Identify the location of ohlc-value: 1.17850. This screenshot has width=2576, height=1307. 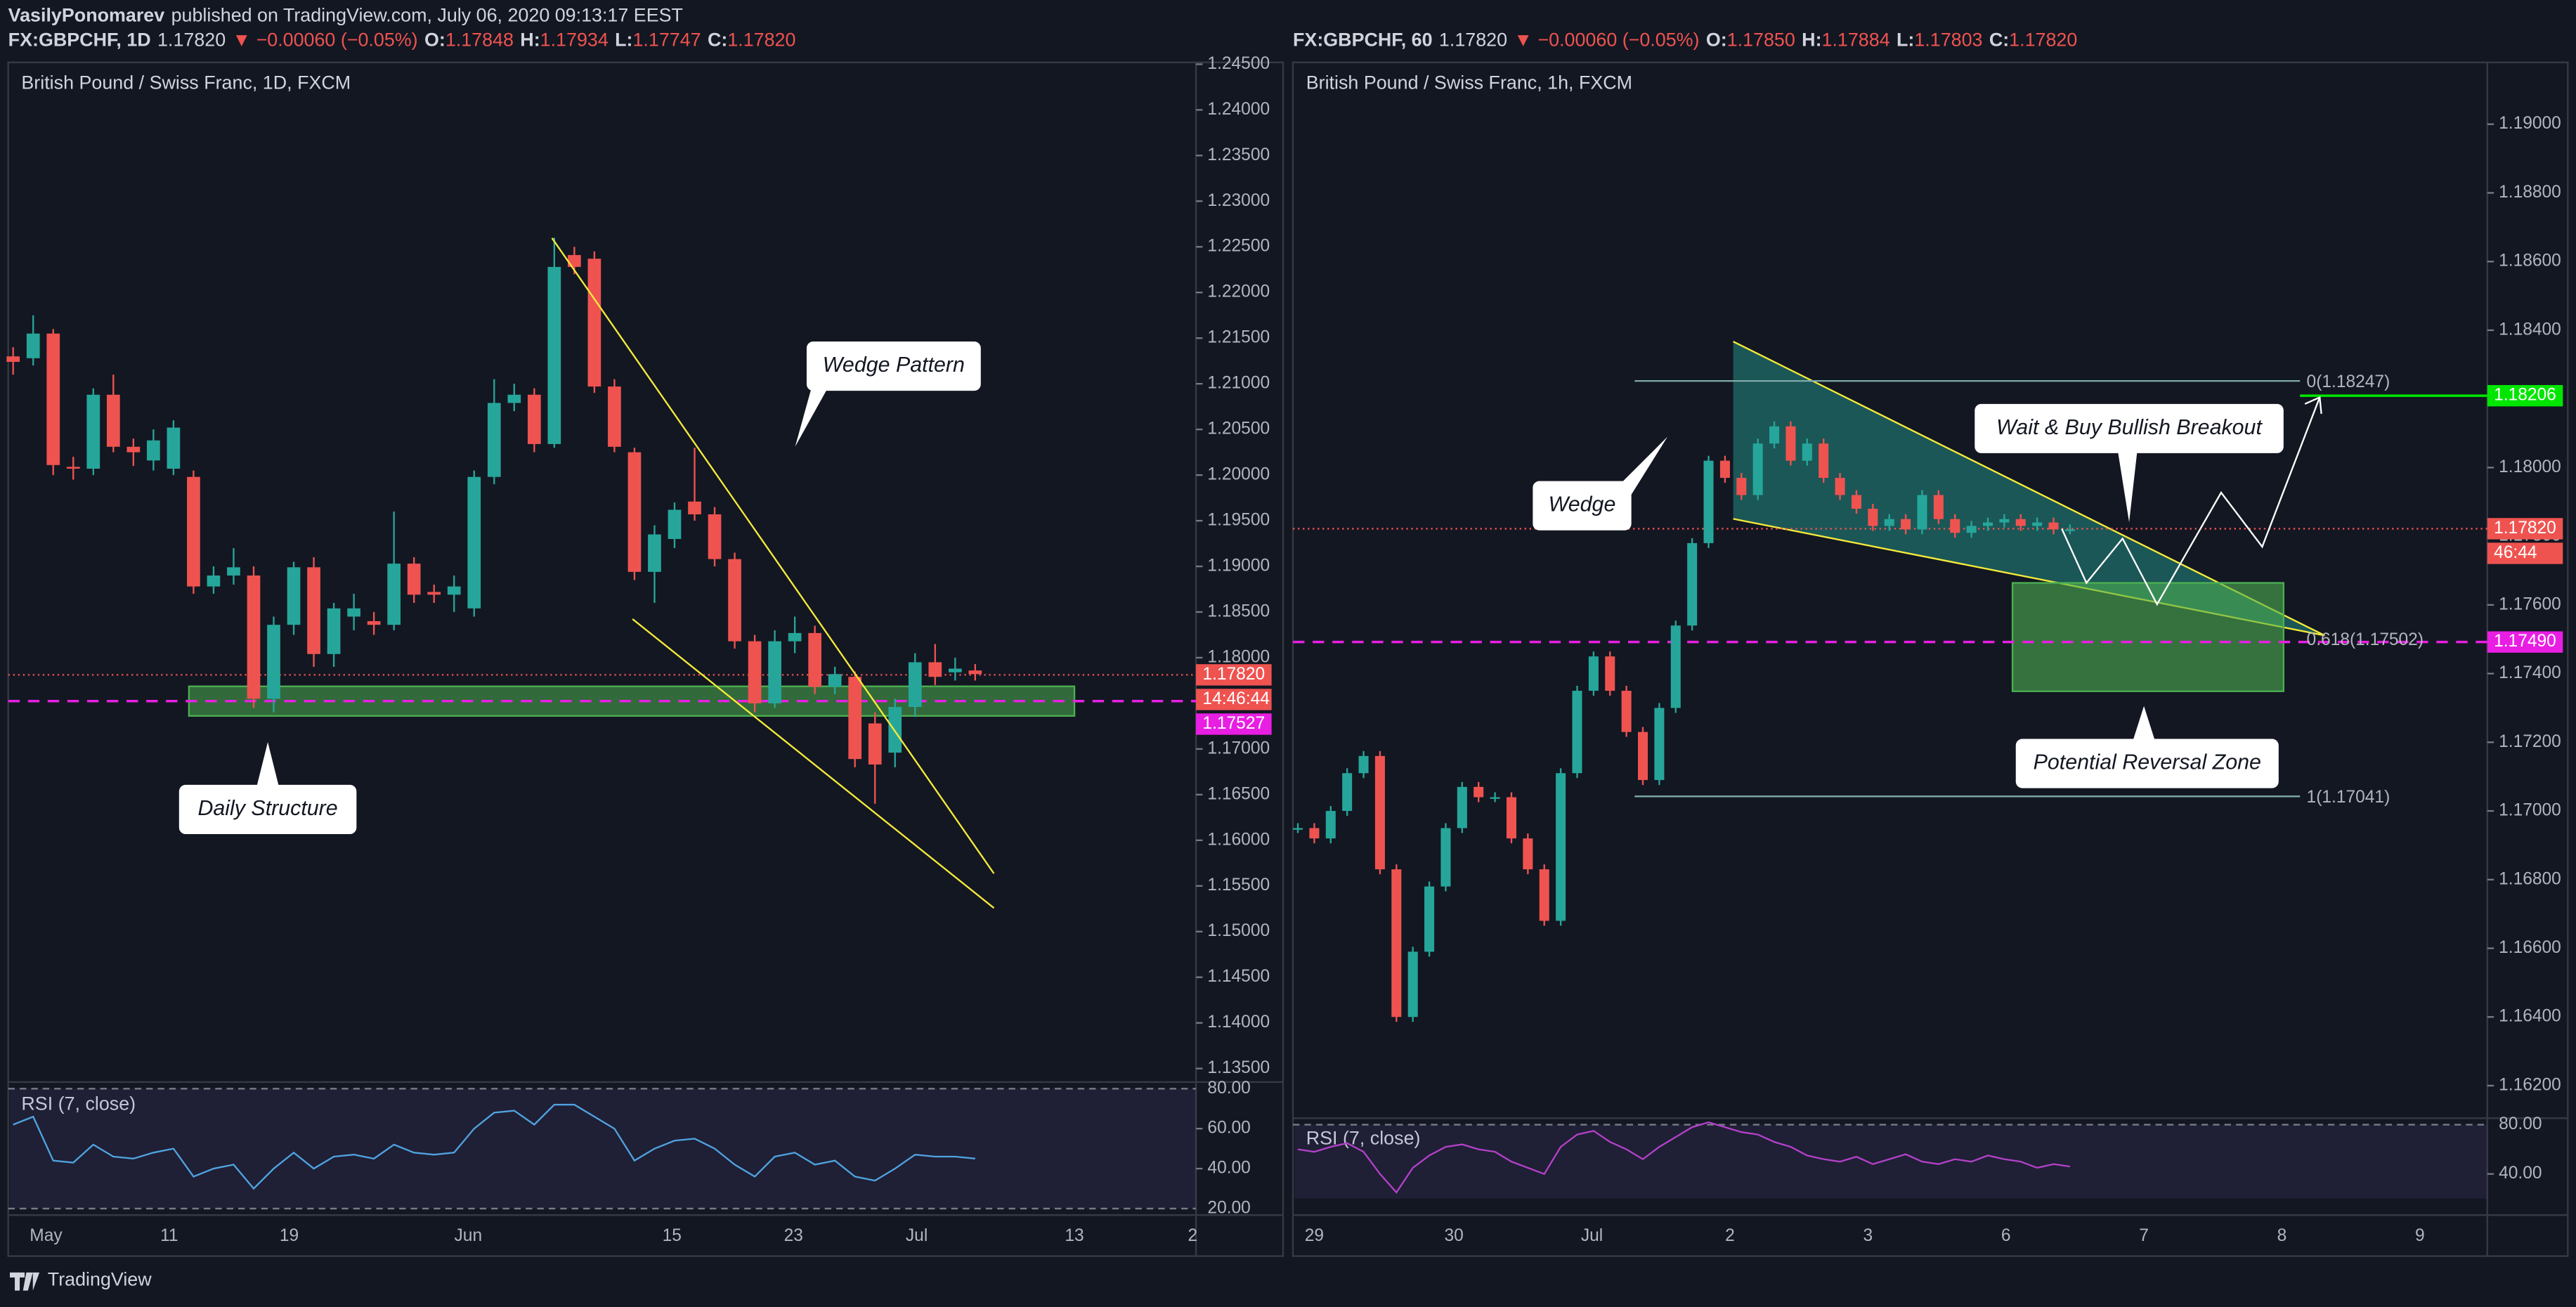
(1761, 40).